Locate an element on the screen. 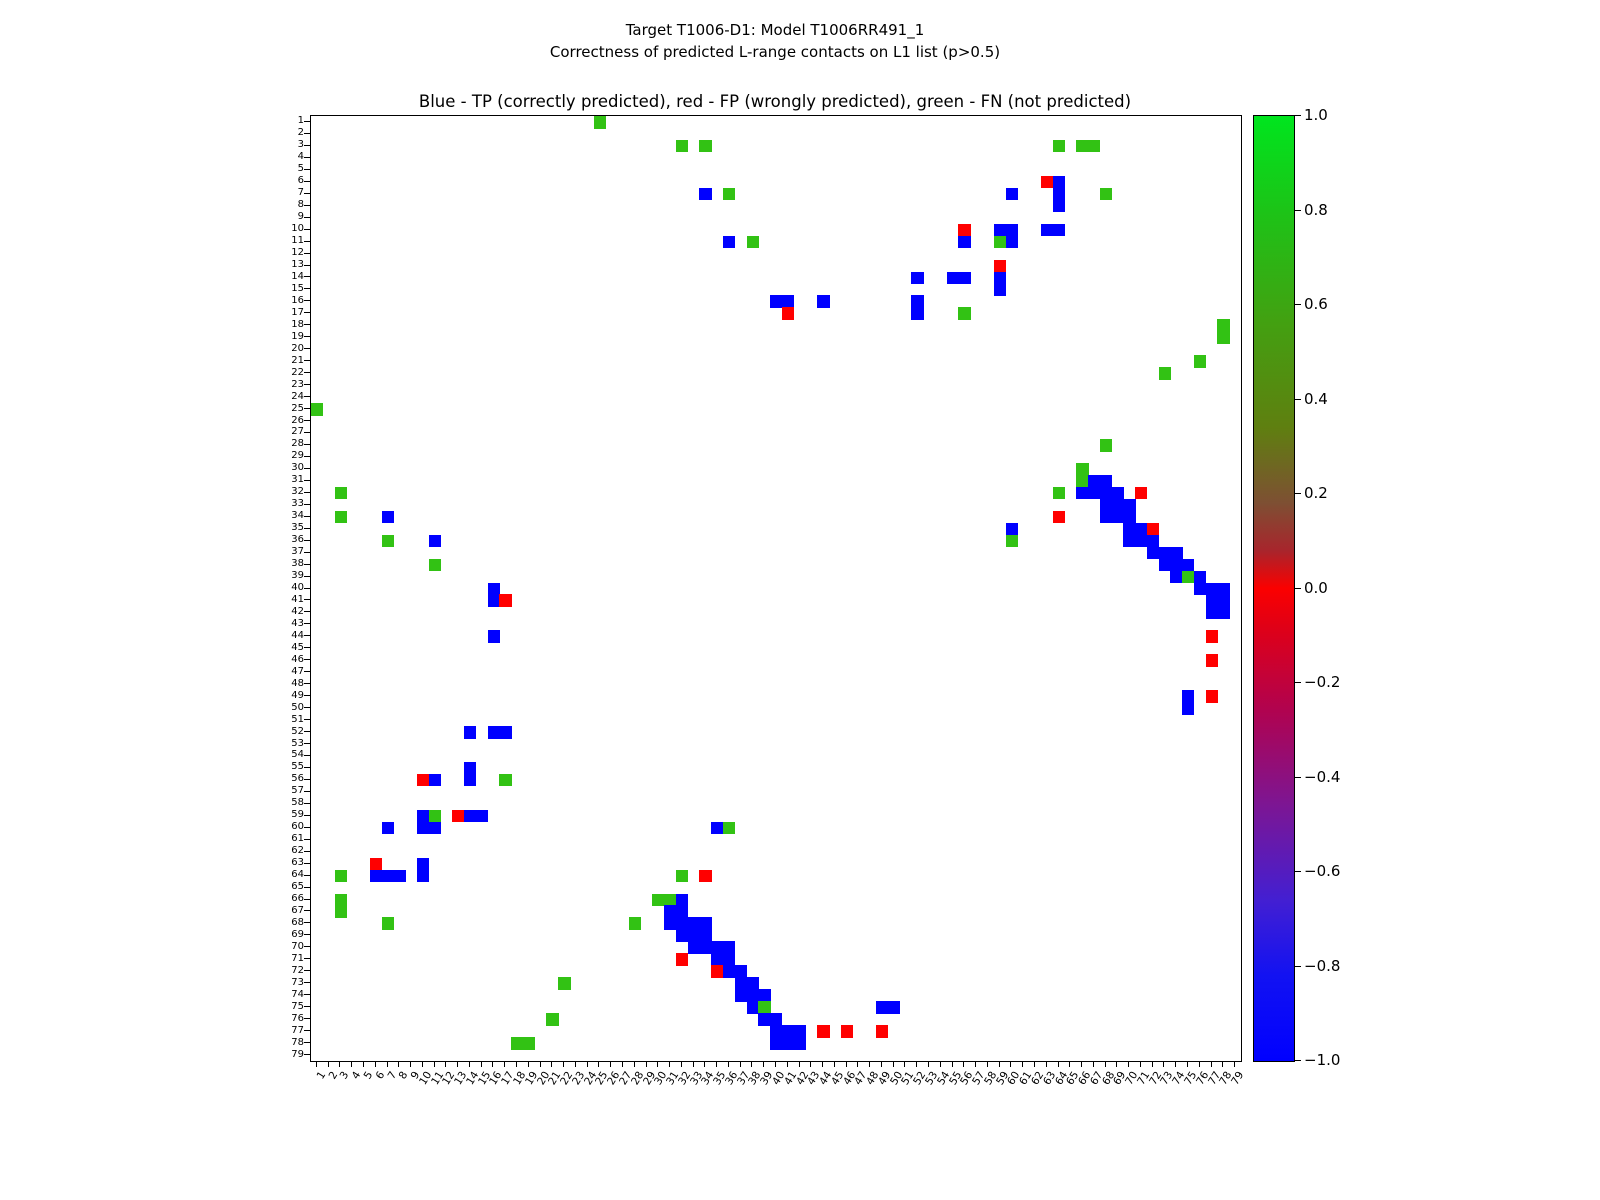 This screenshot has width=1600, height=1200. y-tick-label: 65 is located at coordinates (297, 887).